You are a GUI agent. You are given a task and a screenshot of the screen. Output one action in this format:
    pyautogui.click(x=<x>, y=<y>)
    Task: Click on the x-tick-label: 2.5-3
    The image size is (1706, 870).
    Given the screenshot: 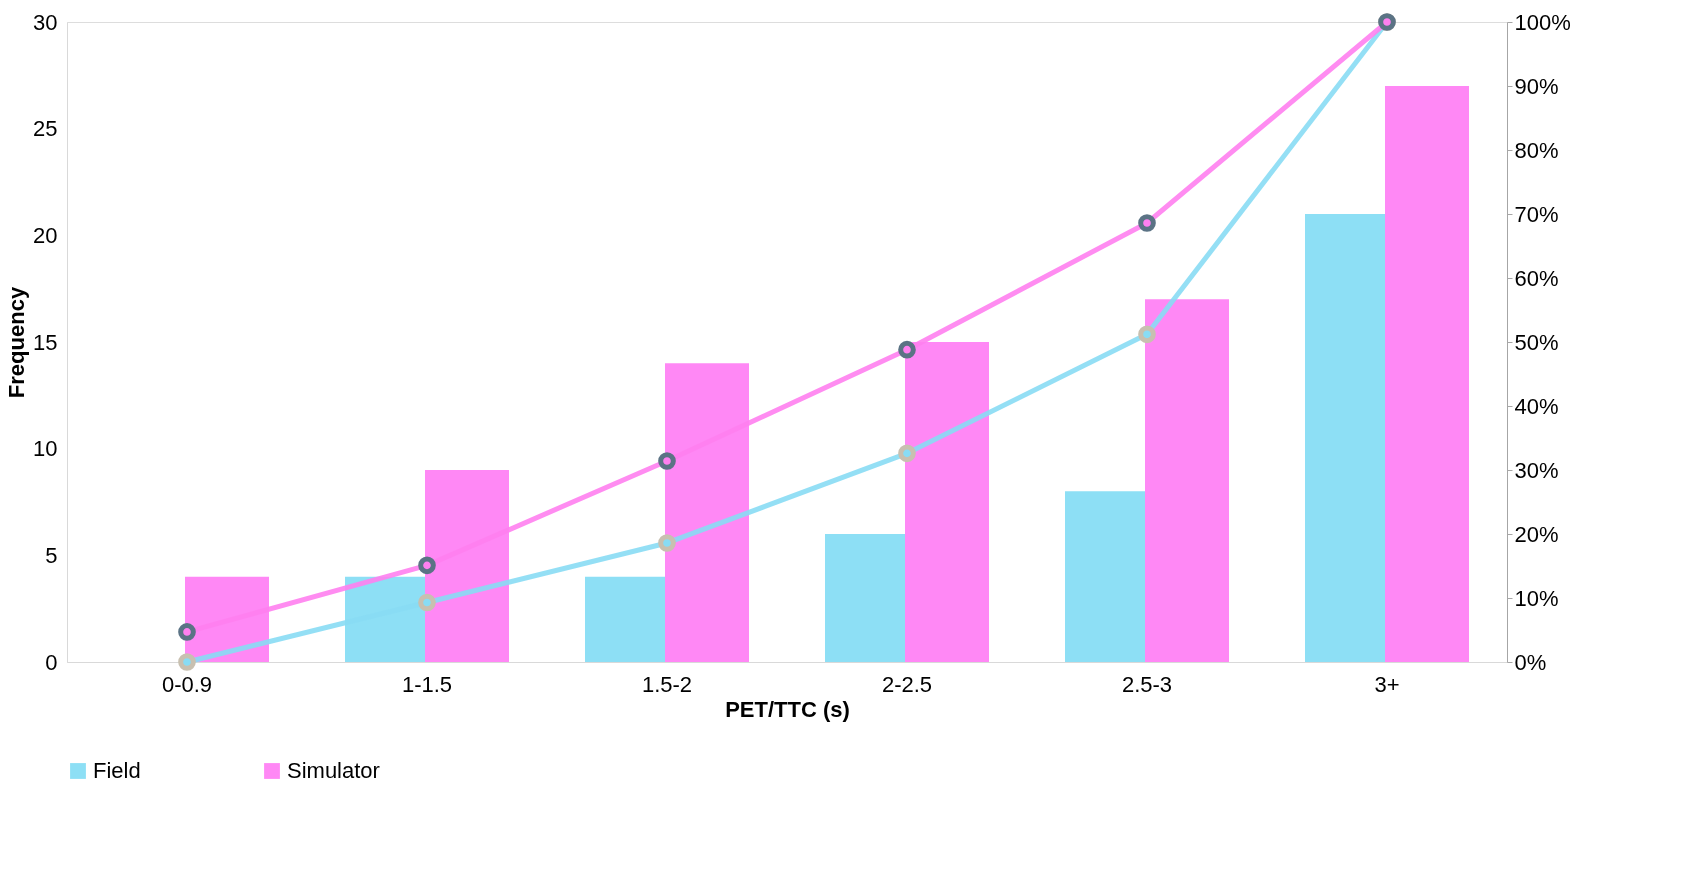 What is the action you would take?
    pyautogui.click(x=1147, y=684)
    